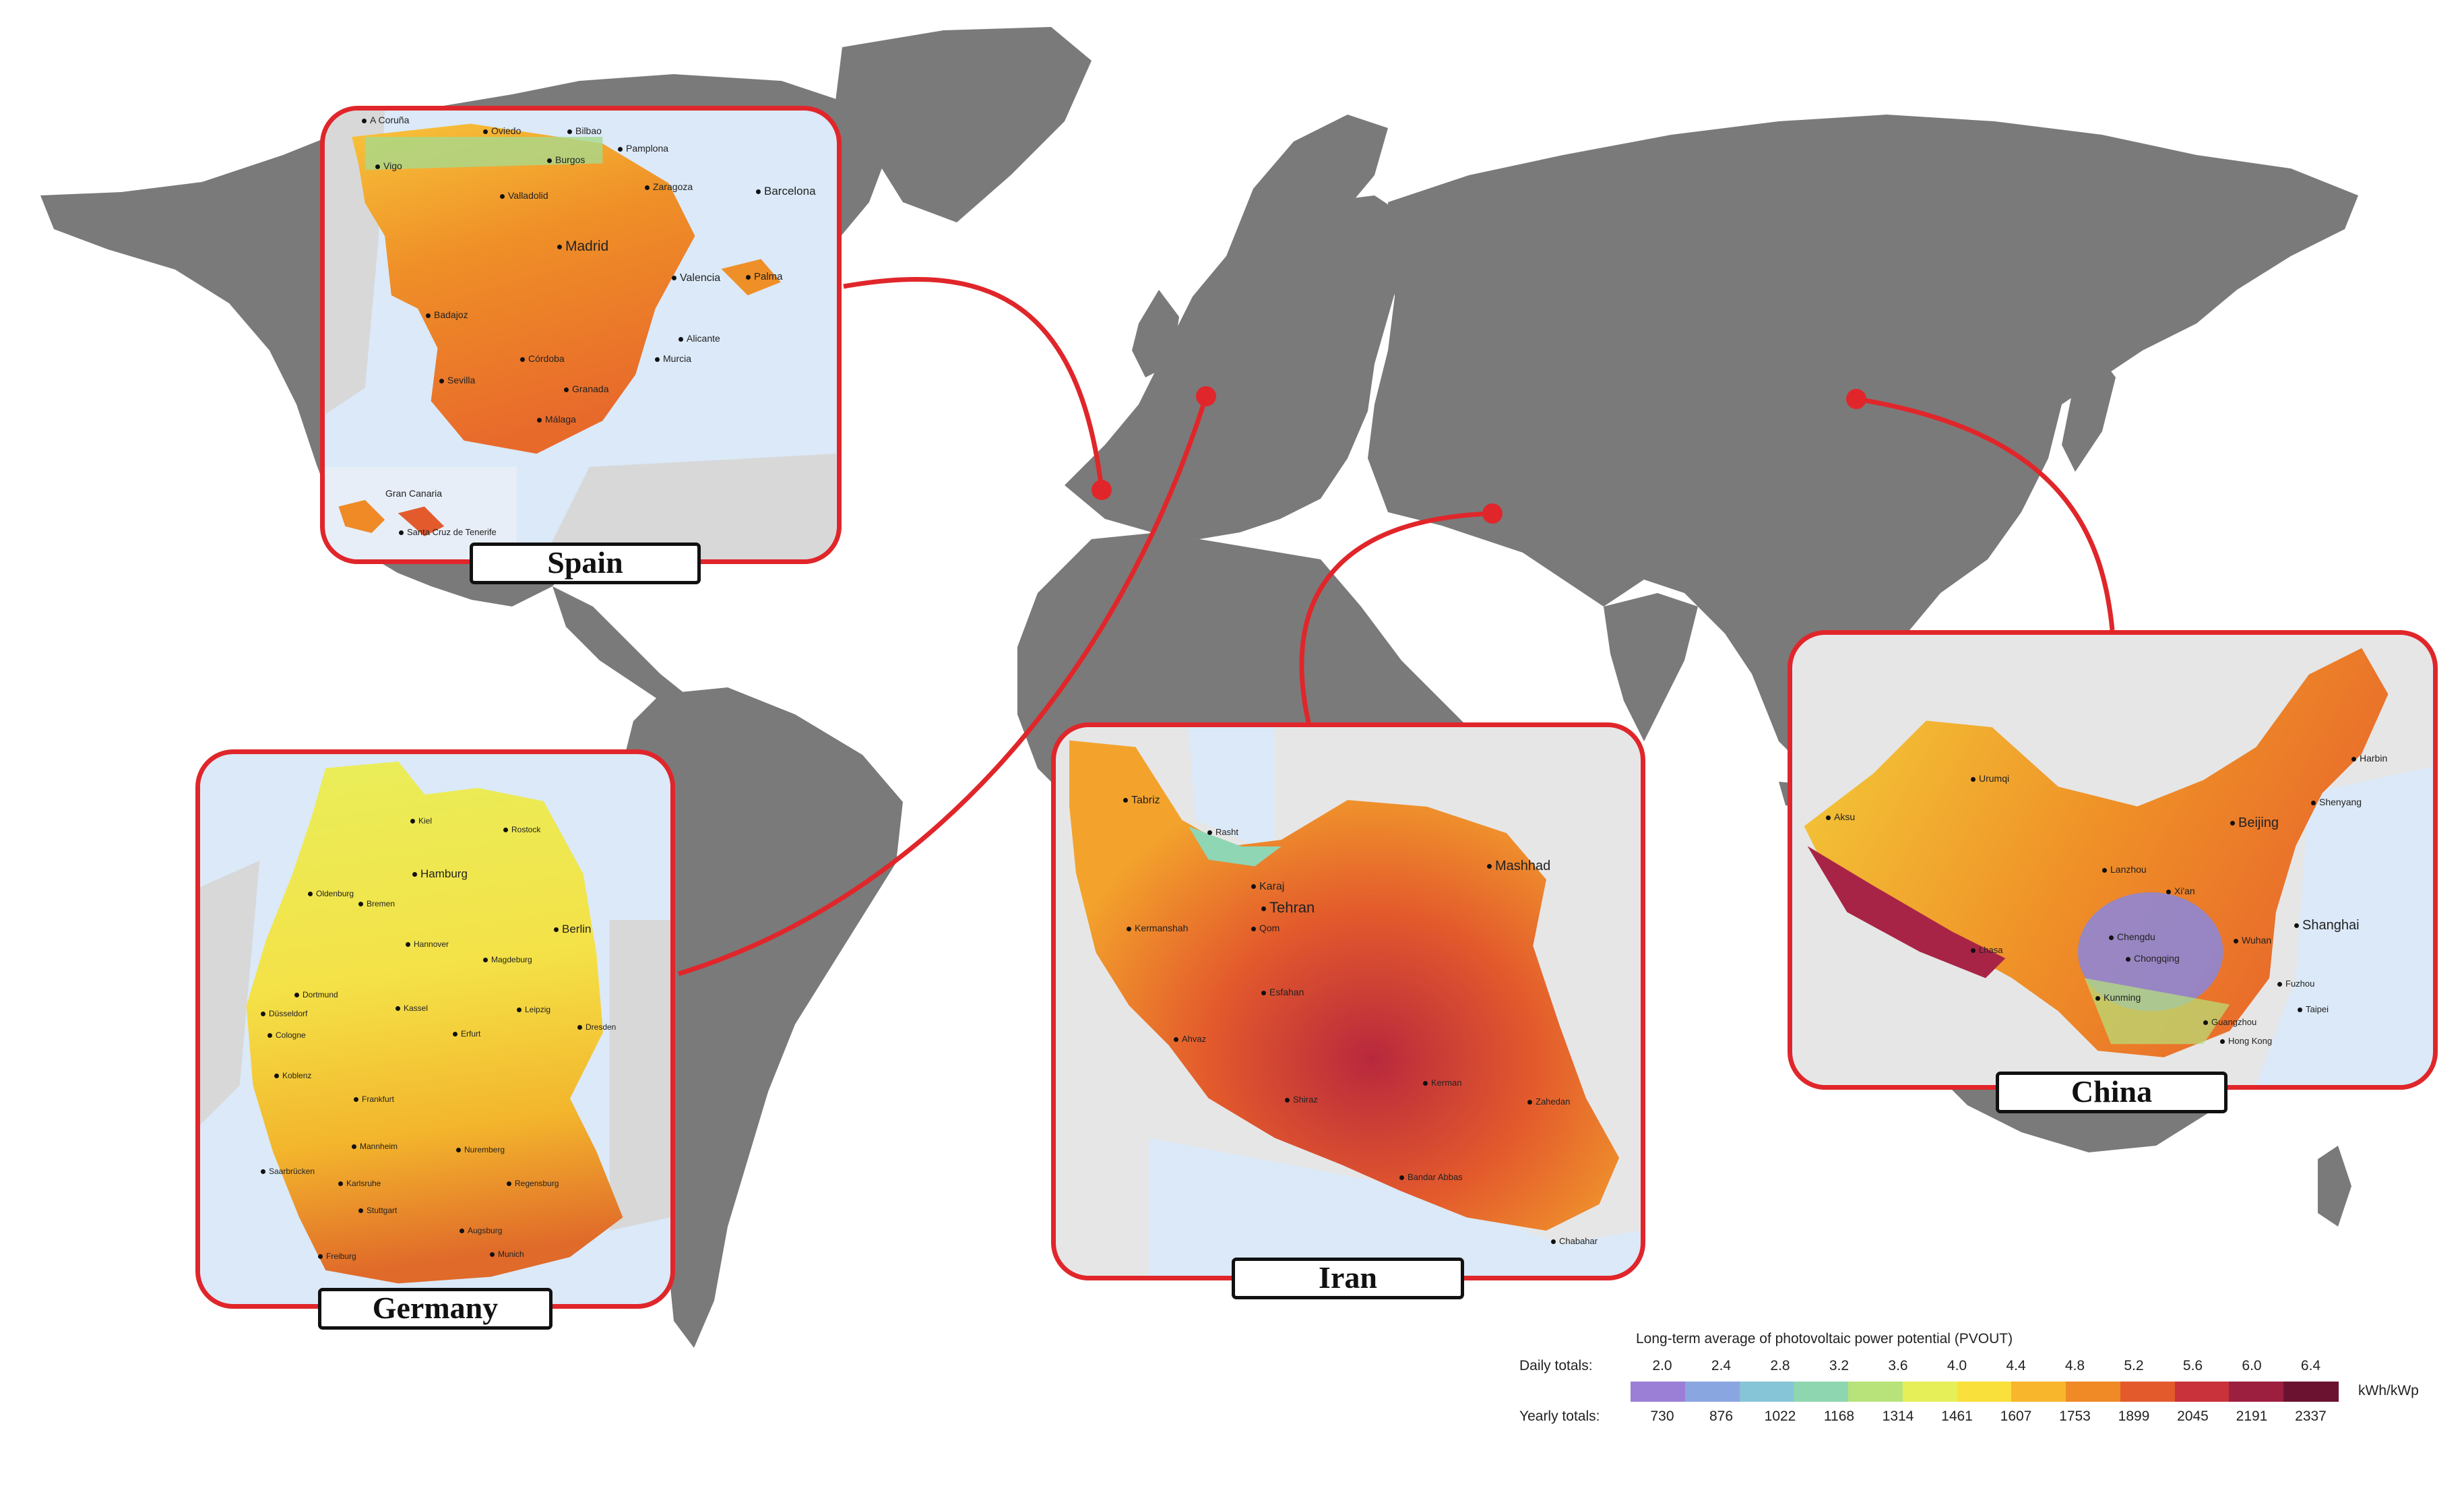  What do you see at coordinates (427, 944) in the screenshot?
I see `city-label: Hannover` at bounding box center [427, 944].